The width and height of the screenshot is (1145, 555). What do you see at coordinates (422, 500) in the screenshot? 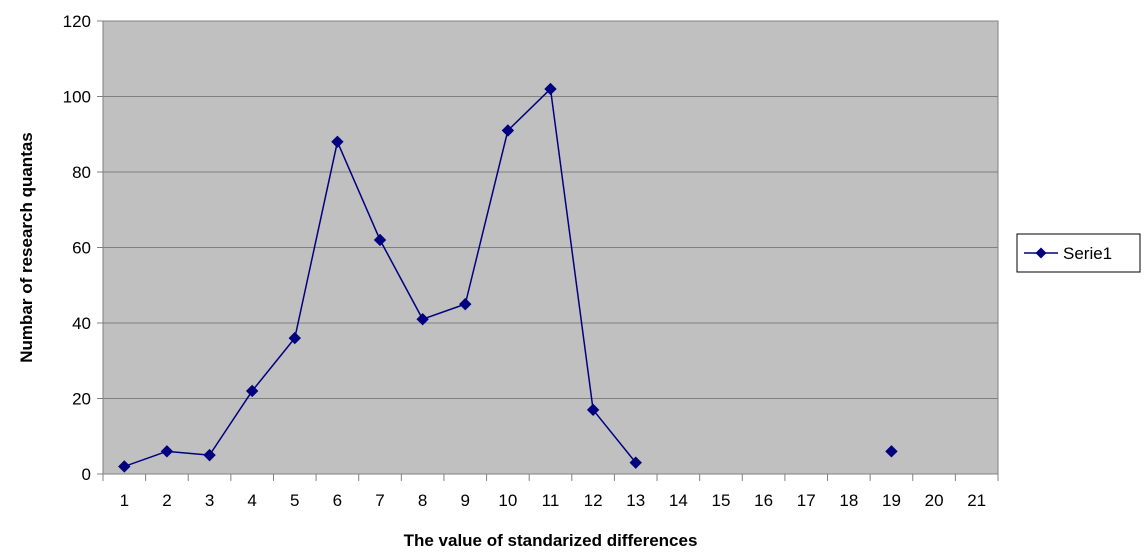
I see `x-tick-label-8: 8` at bounding box center [422, 500].